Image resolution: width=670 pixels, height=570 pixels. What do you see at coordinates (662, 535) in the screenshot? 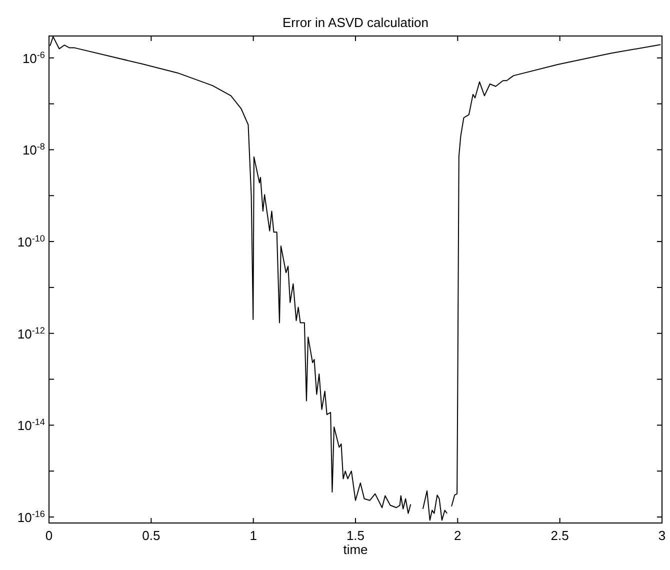
I see `x-tick-label: 3` at bounding box center [662, 535].